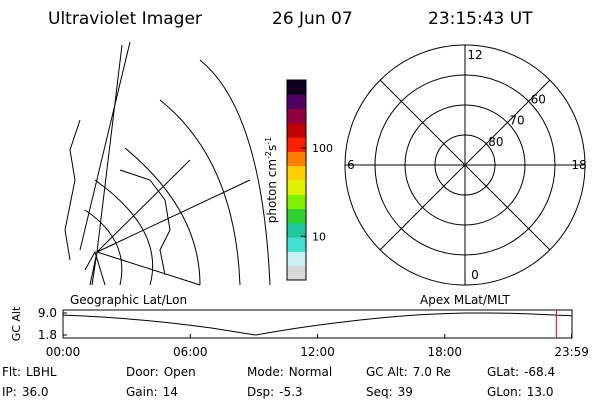 This screenshot has height=400, width=600. What do you see at coordinates (47, 335) in the screenshot?
I see `y-tick-label: 1.8` at bounding box center [47, 335].